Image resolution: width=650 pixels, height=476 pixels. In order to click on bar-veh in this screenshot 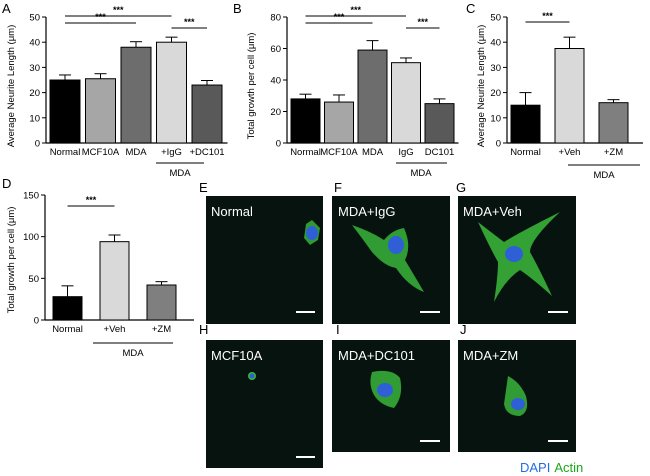, I will do `click(569, 96)`.